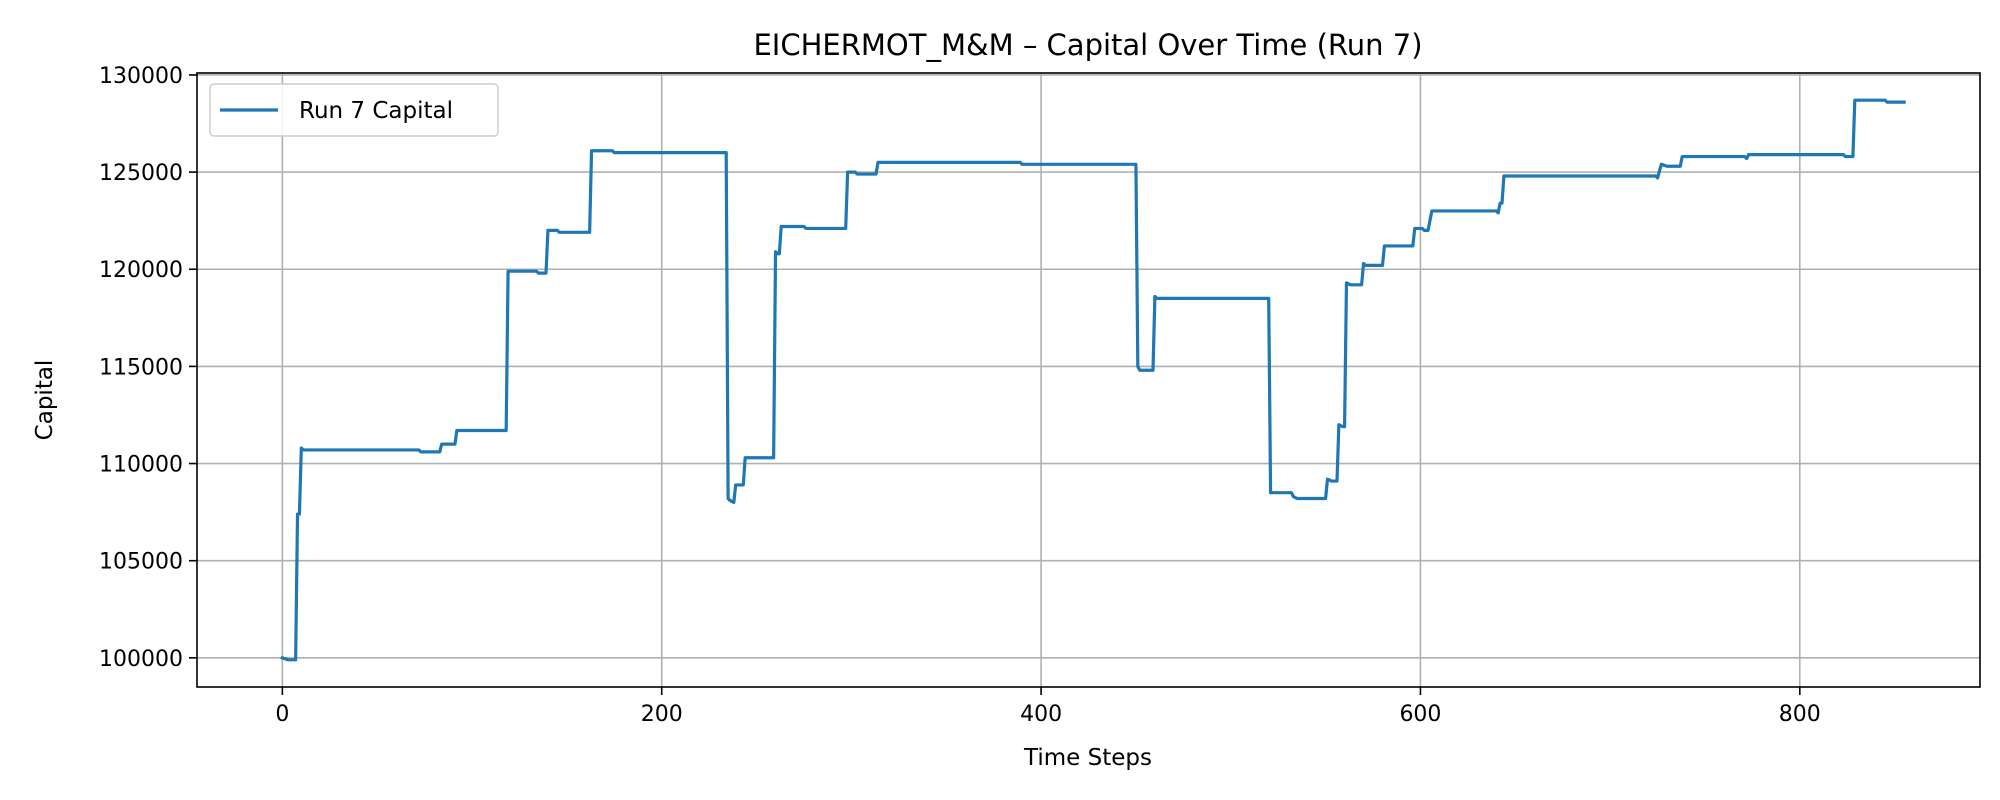 The width and height of the screenshot is (2000, 800). What do you see at coordinates (141, 562) in the screenshot?
I see `y-tick-label: 105000` at bounding box center [141, 562].